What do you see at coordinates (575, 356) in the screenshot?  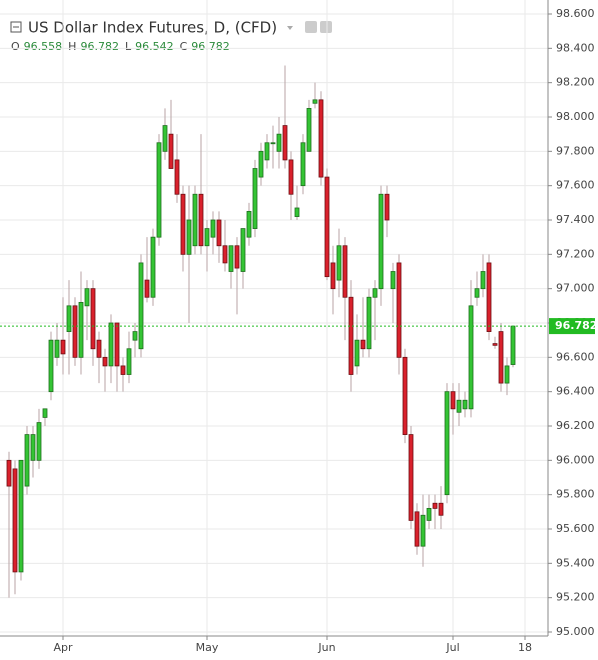 I see `y-tick-label: 96.600` at bounding box center [575, 356].